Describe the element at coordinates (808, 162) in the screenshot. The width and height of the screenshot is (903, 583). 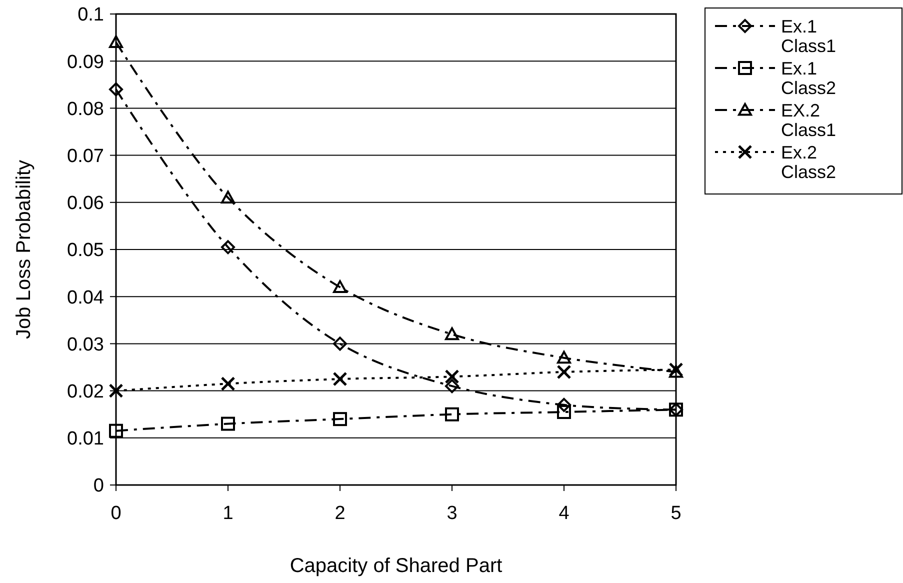
I see `legend-label: Ex.2 Class2` at that location.